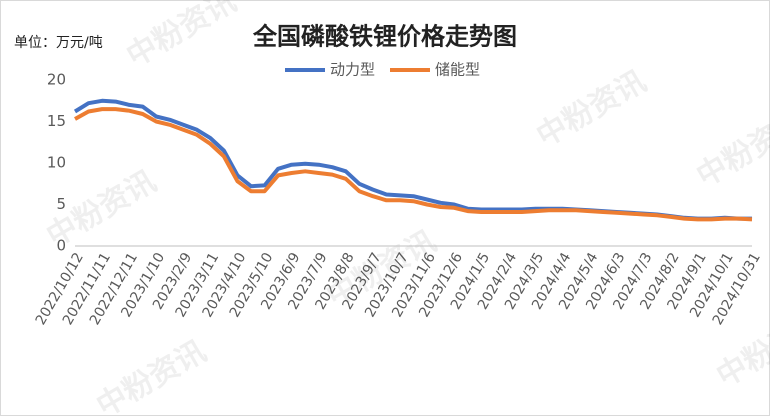 Image resolution: width=770 pixels, height=416 pixels. I want to click on legend-label: 储能型, so click(457, 70).